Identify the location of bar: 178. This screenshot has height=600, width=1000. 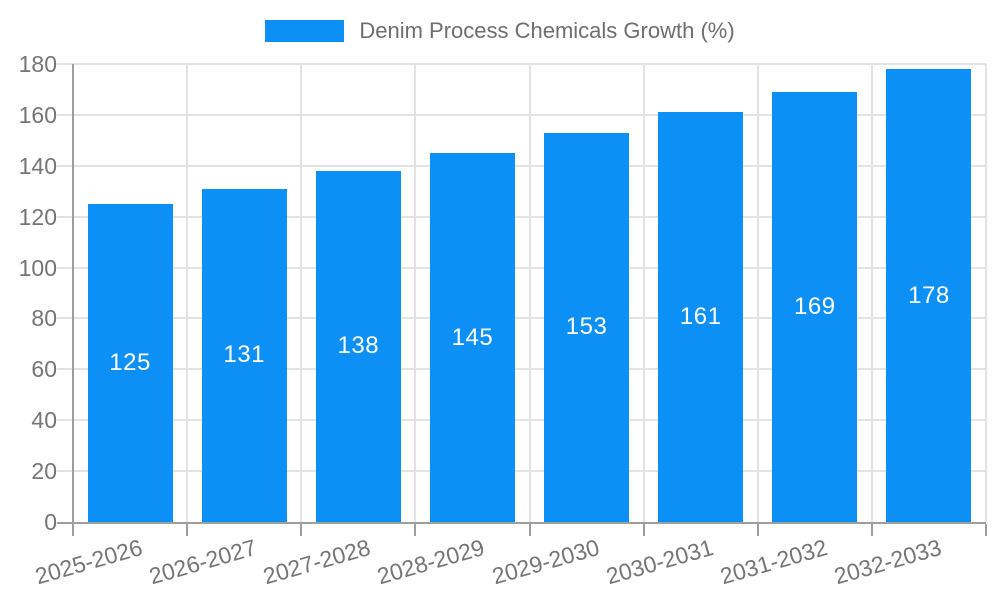
(929, 295).